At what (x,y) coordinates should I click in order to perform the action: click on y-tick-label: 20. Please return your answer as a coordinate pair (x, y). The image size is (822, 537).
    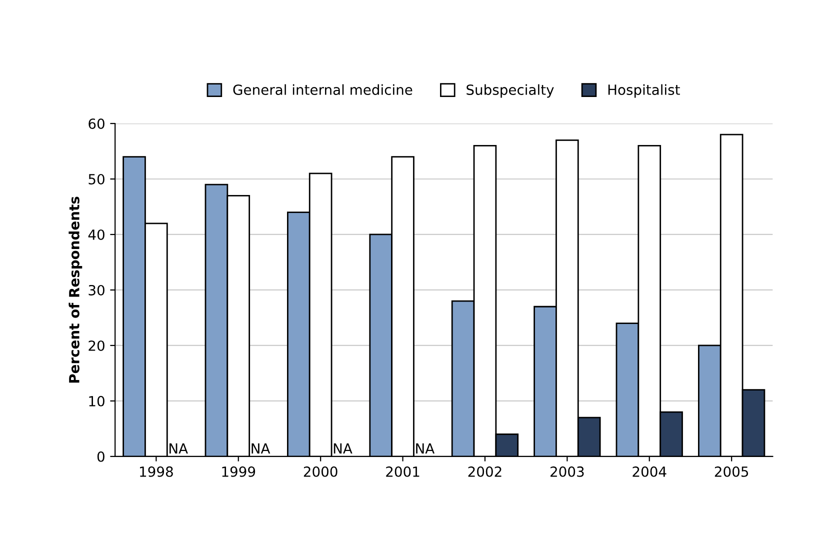
    Looking at the image, I should click on (96, 345).